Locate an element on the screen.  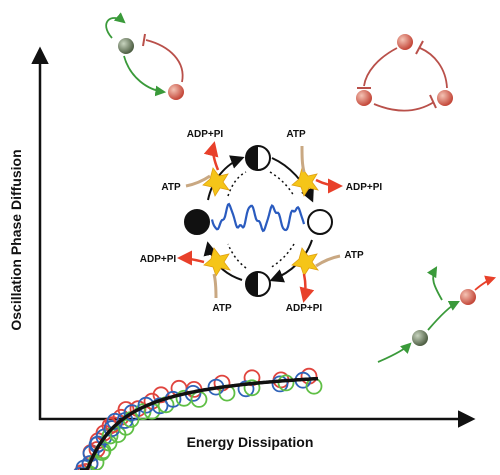
motif-activation-chain is located at coordinates (437, 314).